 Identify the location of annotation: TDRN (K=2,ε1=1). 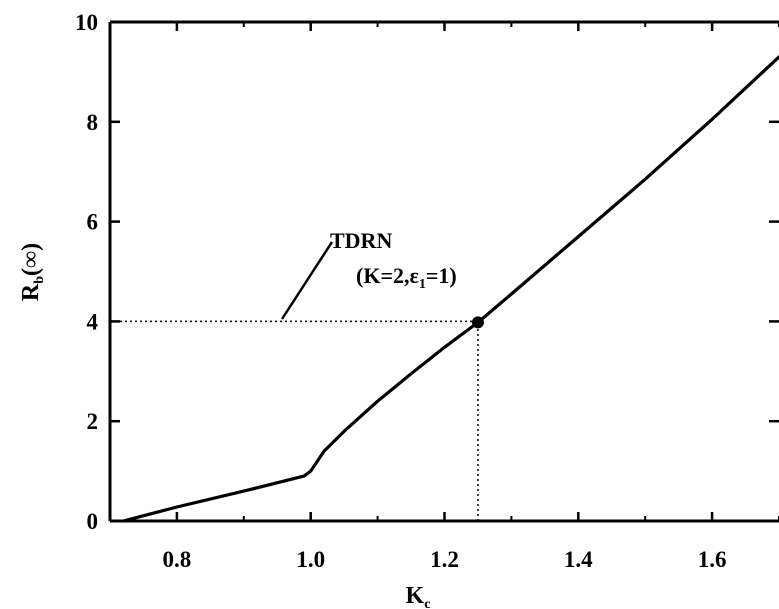
(368, 274).